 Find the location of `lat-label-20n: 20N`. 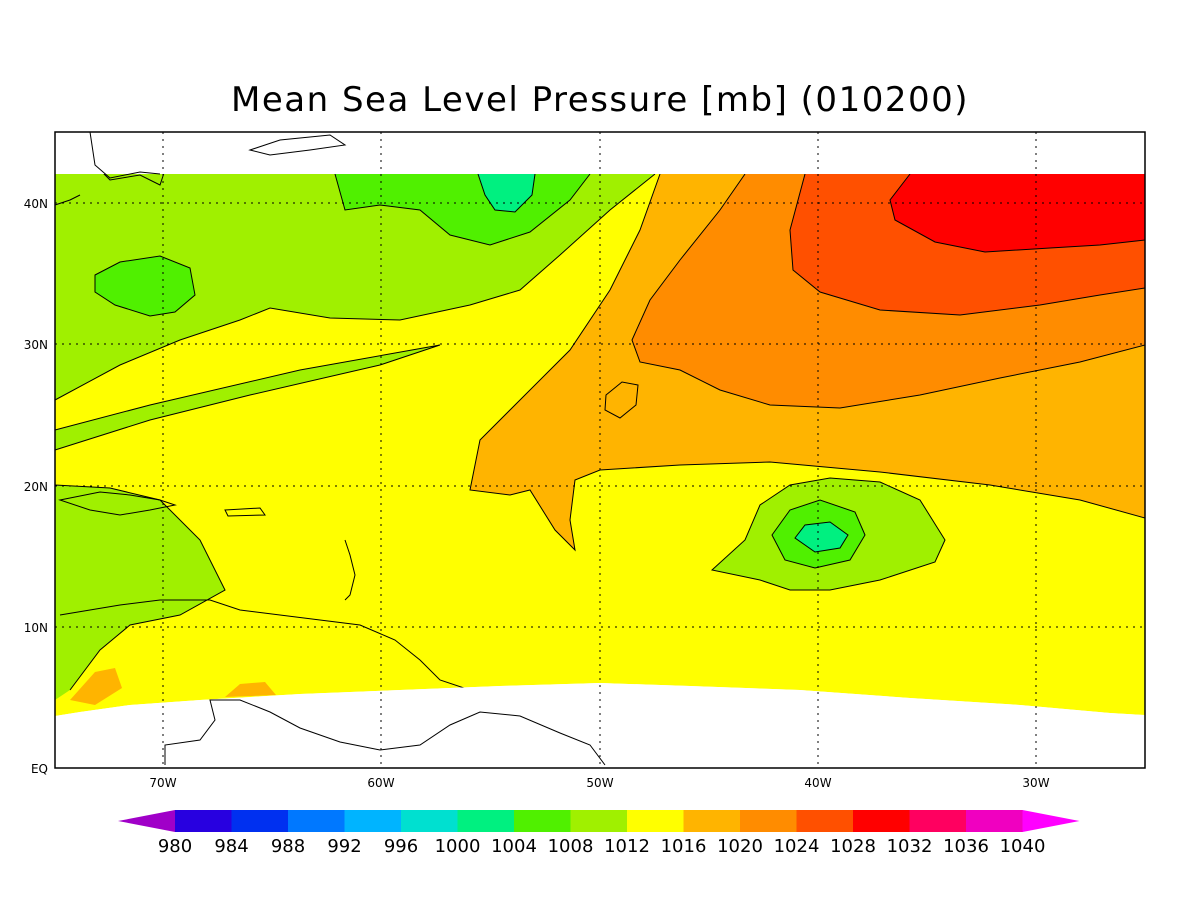

lat-label-20n: 20N is located at coordinates (36, 487).